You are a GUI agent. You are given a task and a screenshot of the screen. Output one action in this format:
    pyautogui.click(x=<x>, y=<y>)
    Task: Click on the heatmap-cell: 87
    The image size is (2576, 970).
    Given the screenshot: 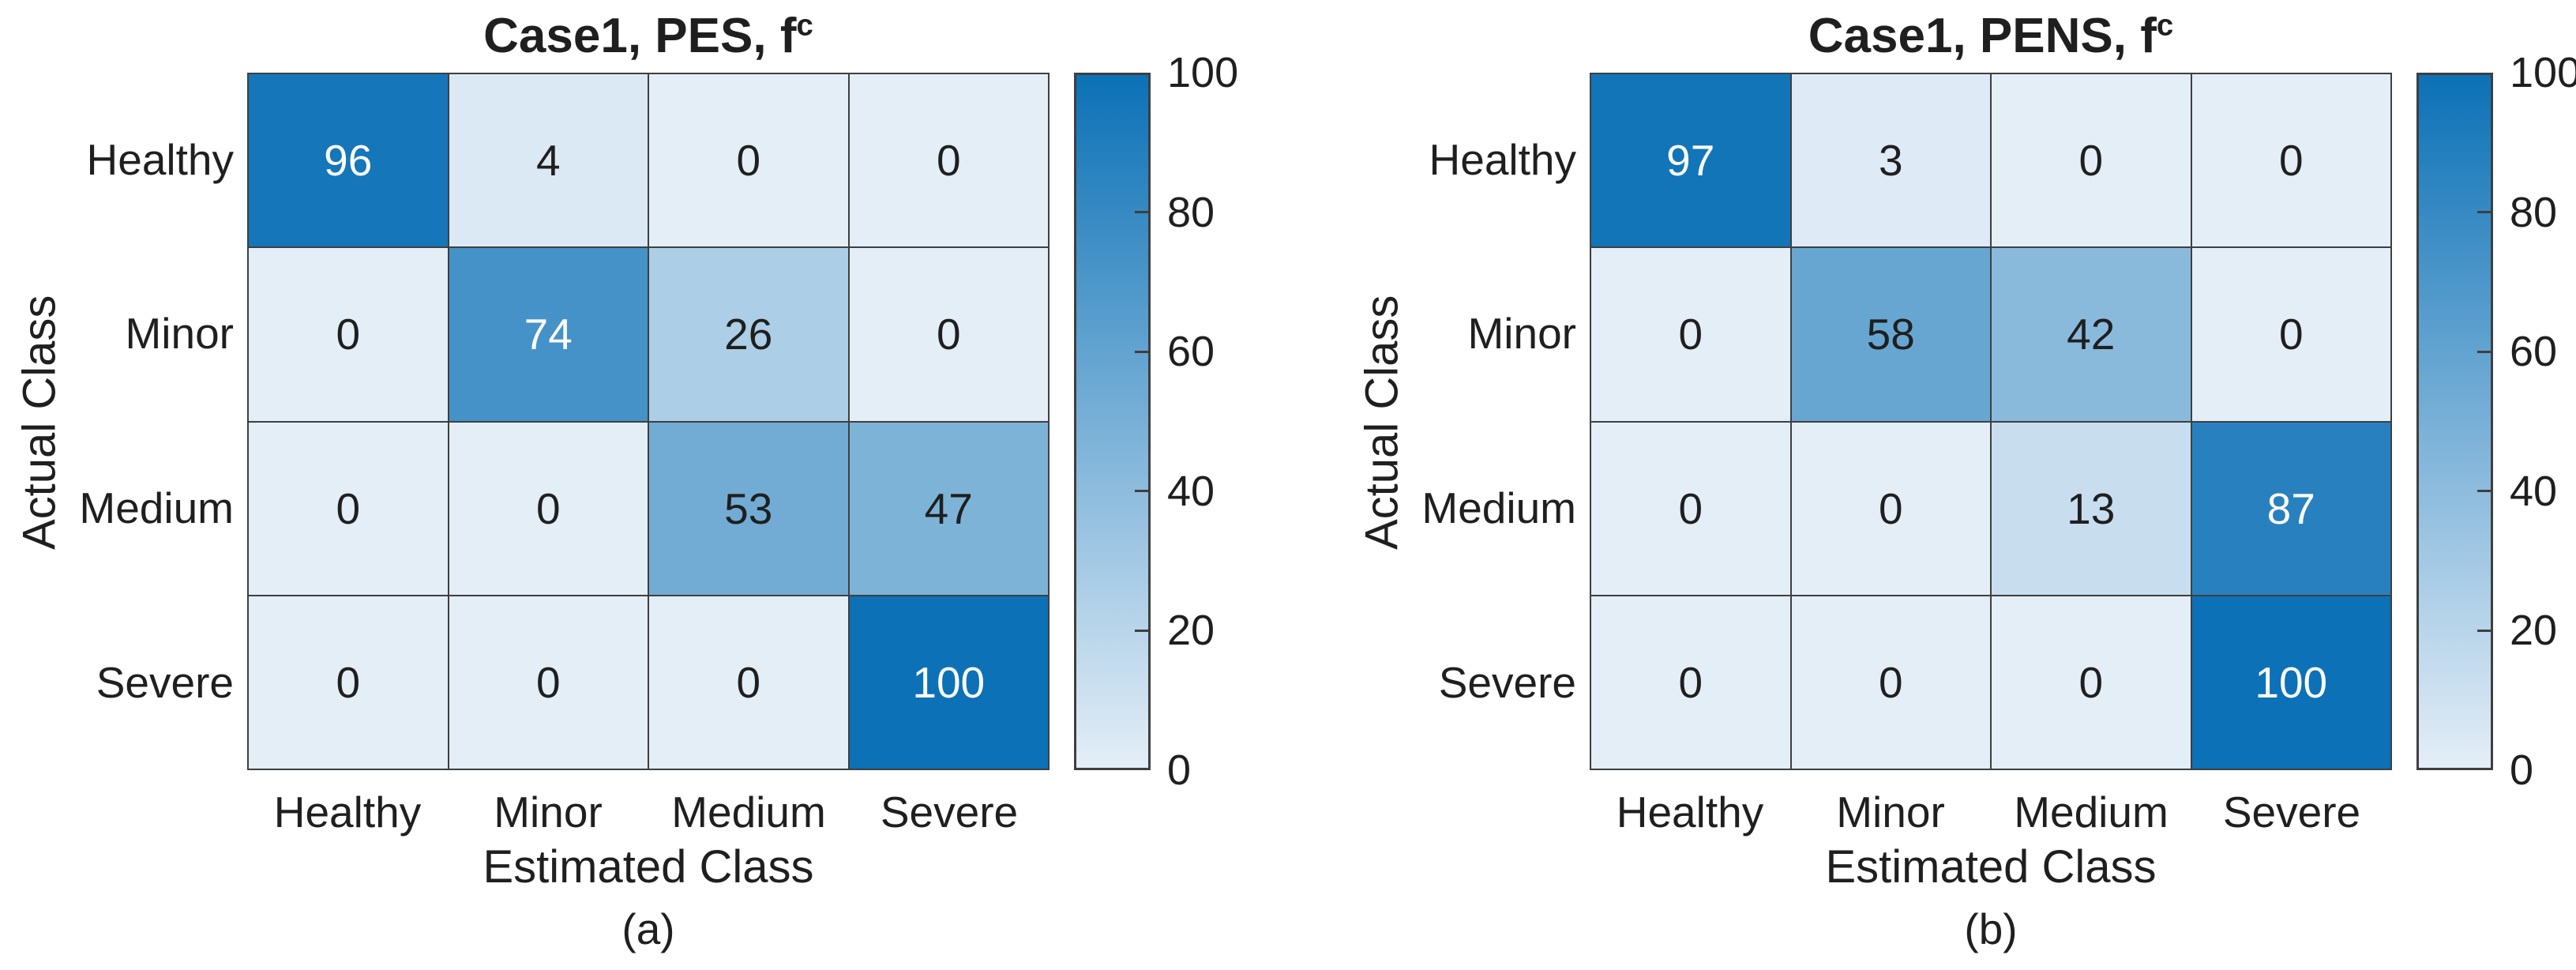 What is the action you would take?
    pyautogui.click(x=2291, y=508)
    